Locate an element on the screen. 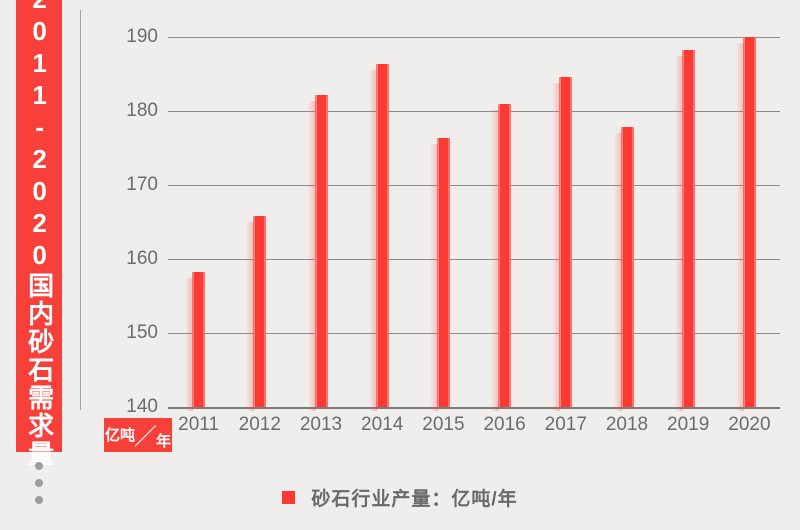  bar-2019 is located at coordinates (684, 230).